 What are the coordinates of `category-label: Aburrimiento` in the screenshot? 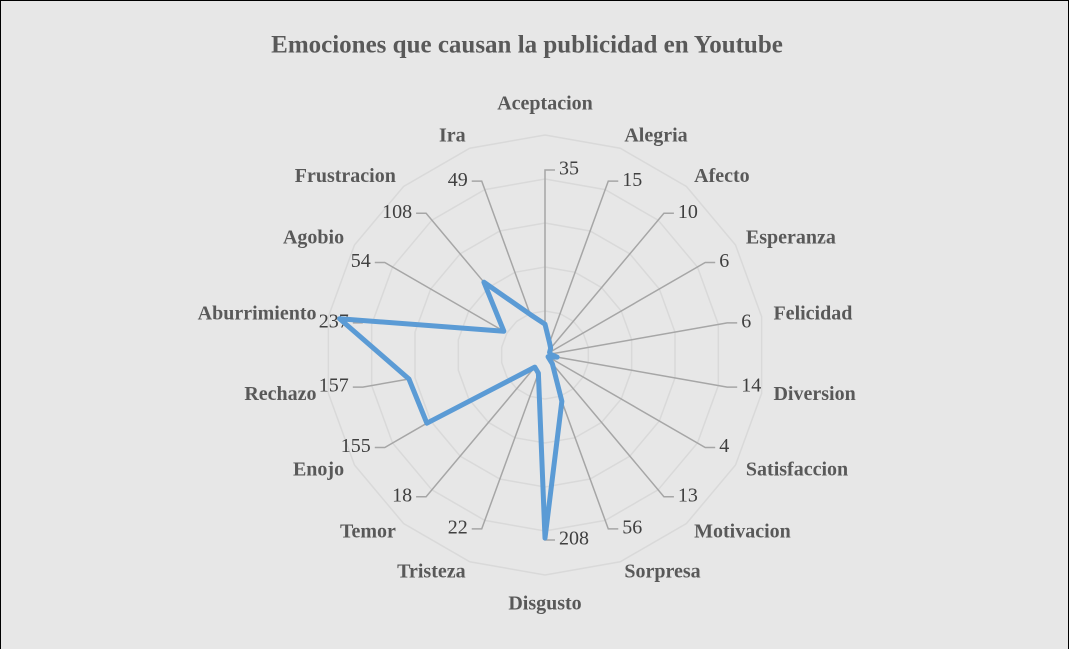 It's located at (257, 313).